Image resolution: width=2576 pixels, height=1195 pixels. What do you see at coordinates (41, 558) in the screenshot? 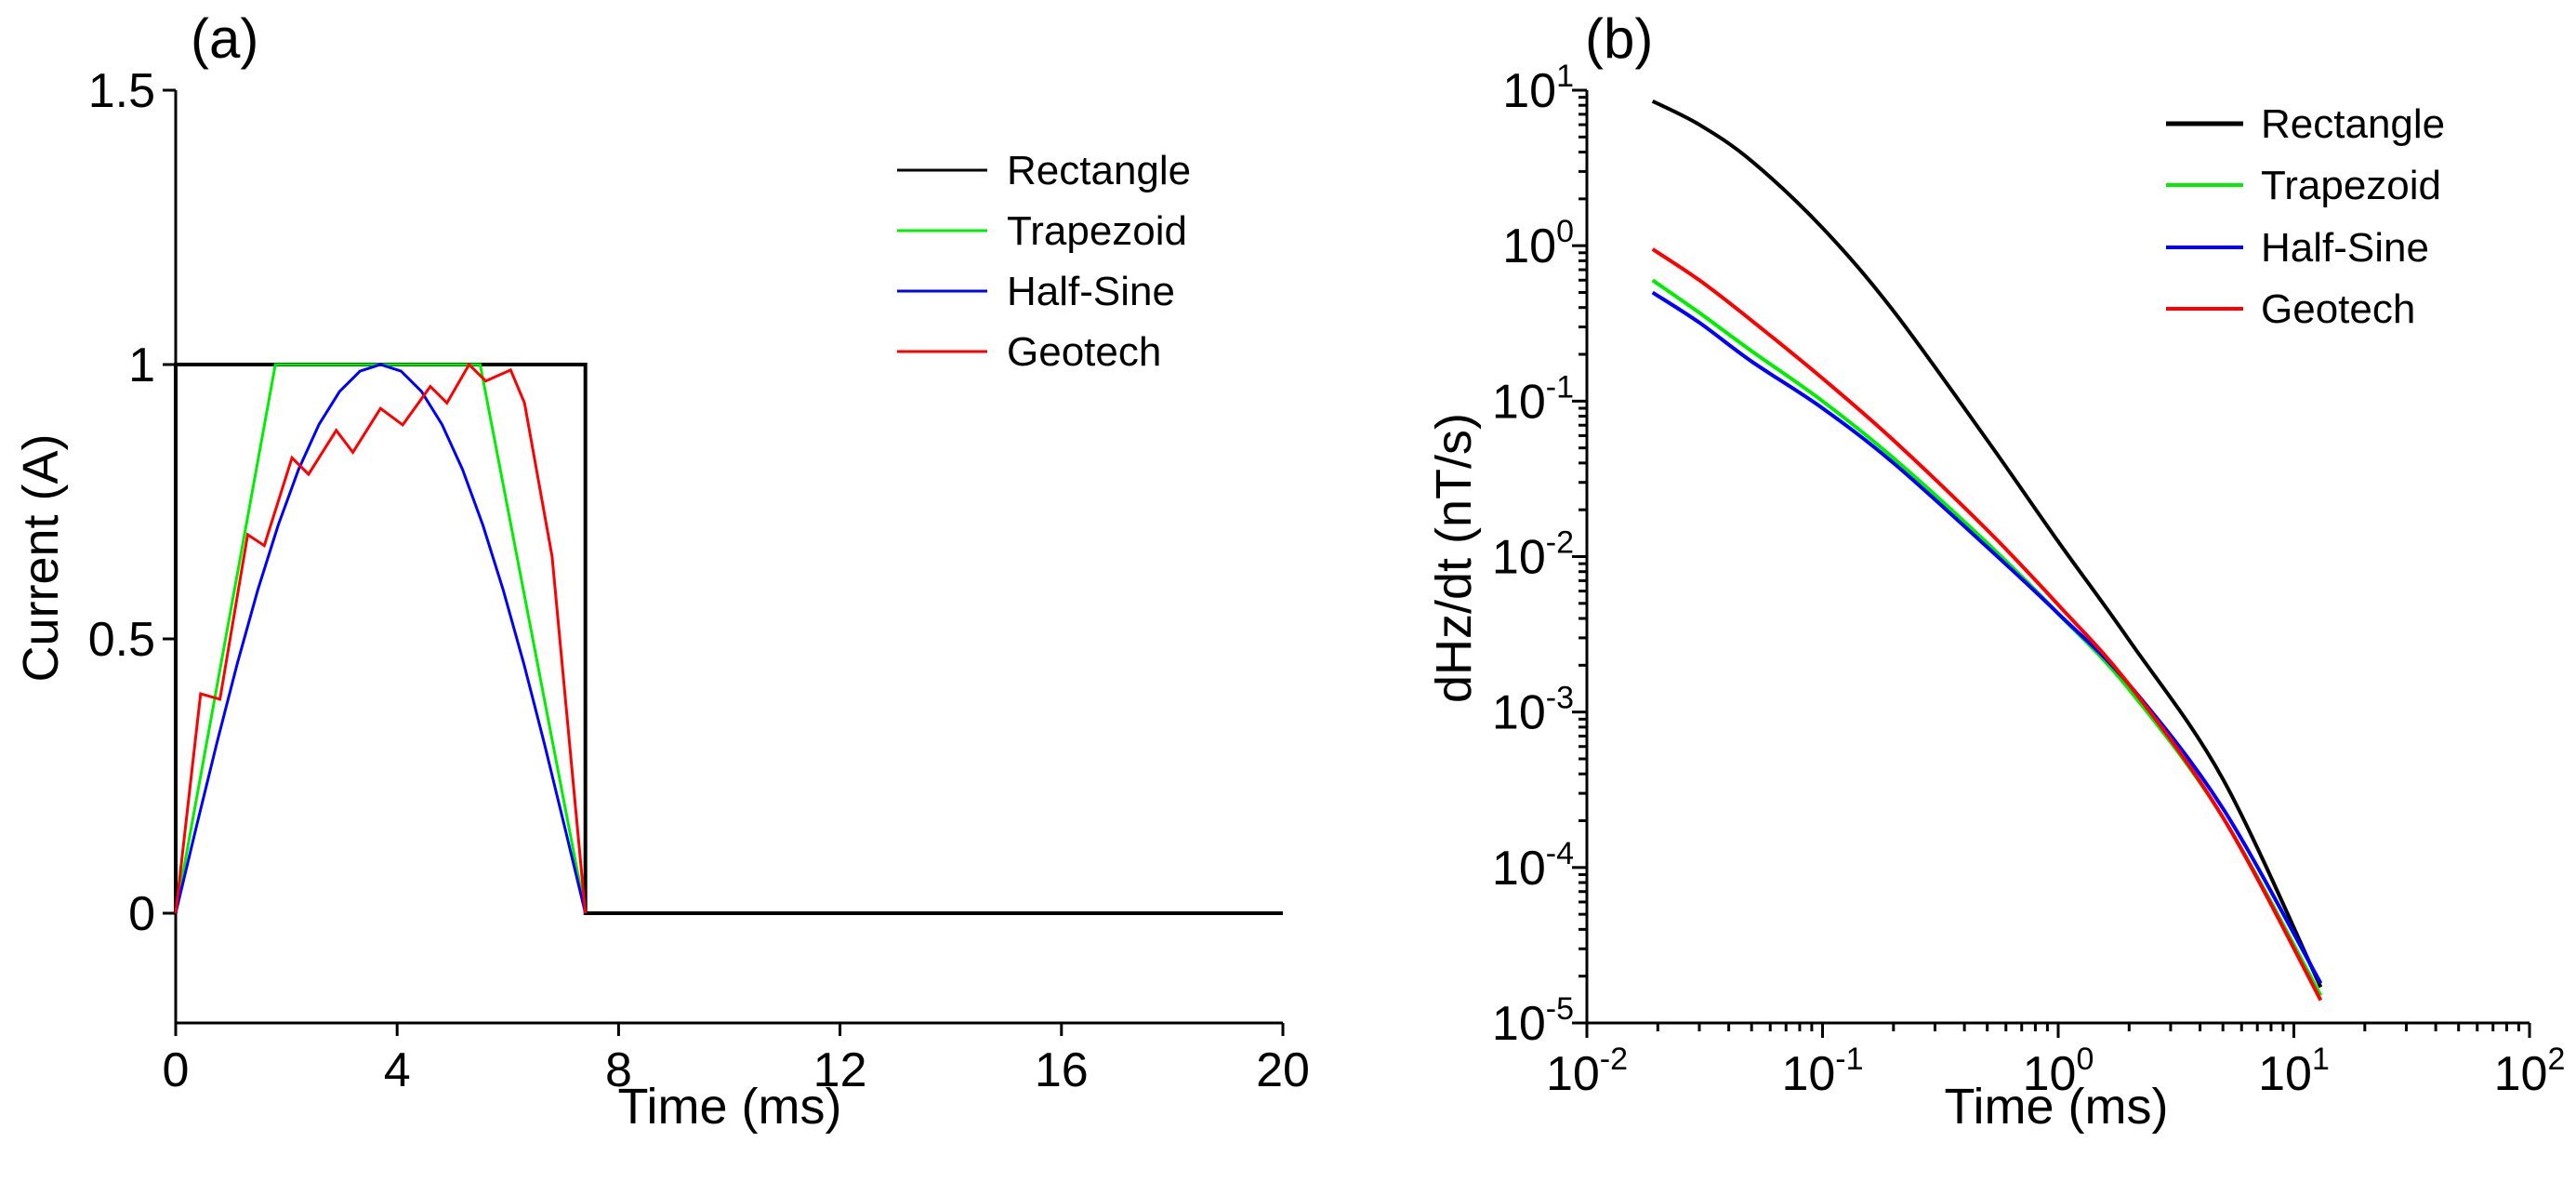
I see `panel-a-y-axis-label: Current (A)` at bounding box center [41, 558].